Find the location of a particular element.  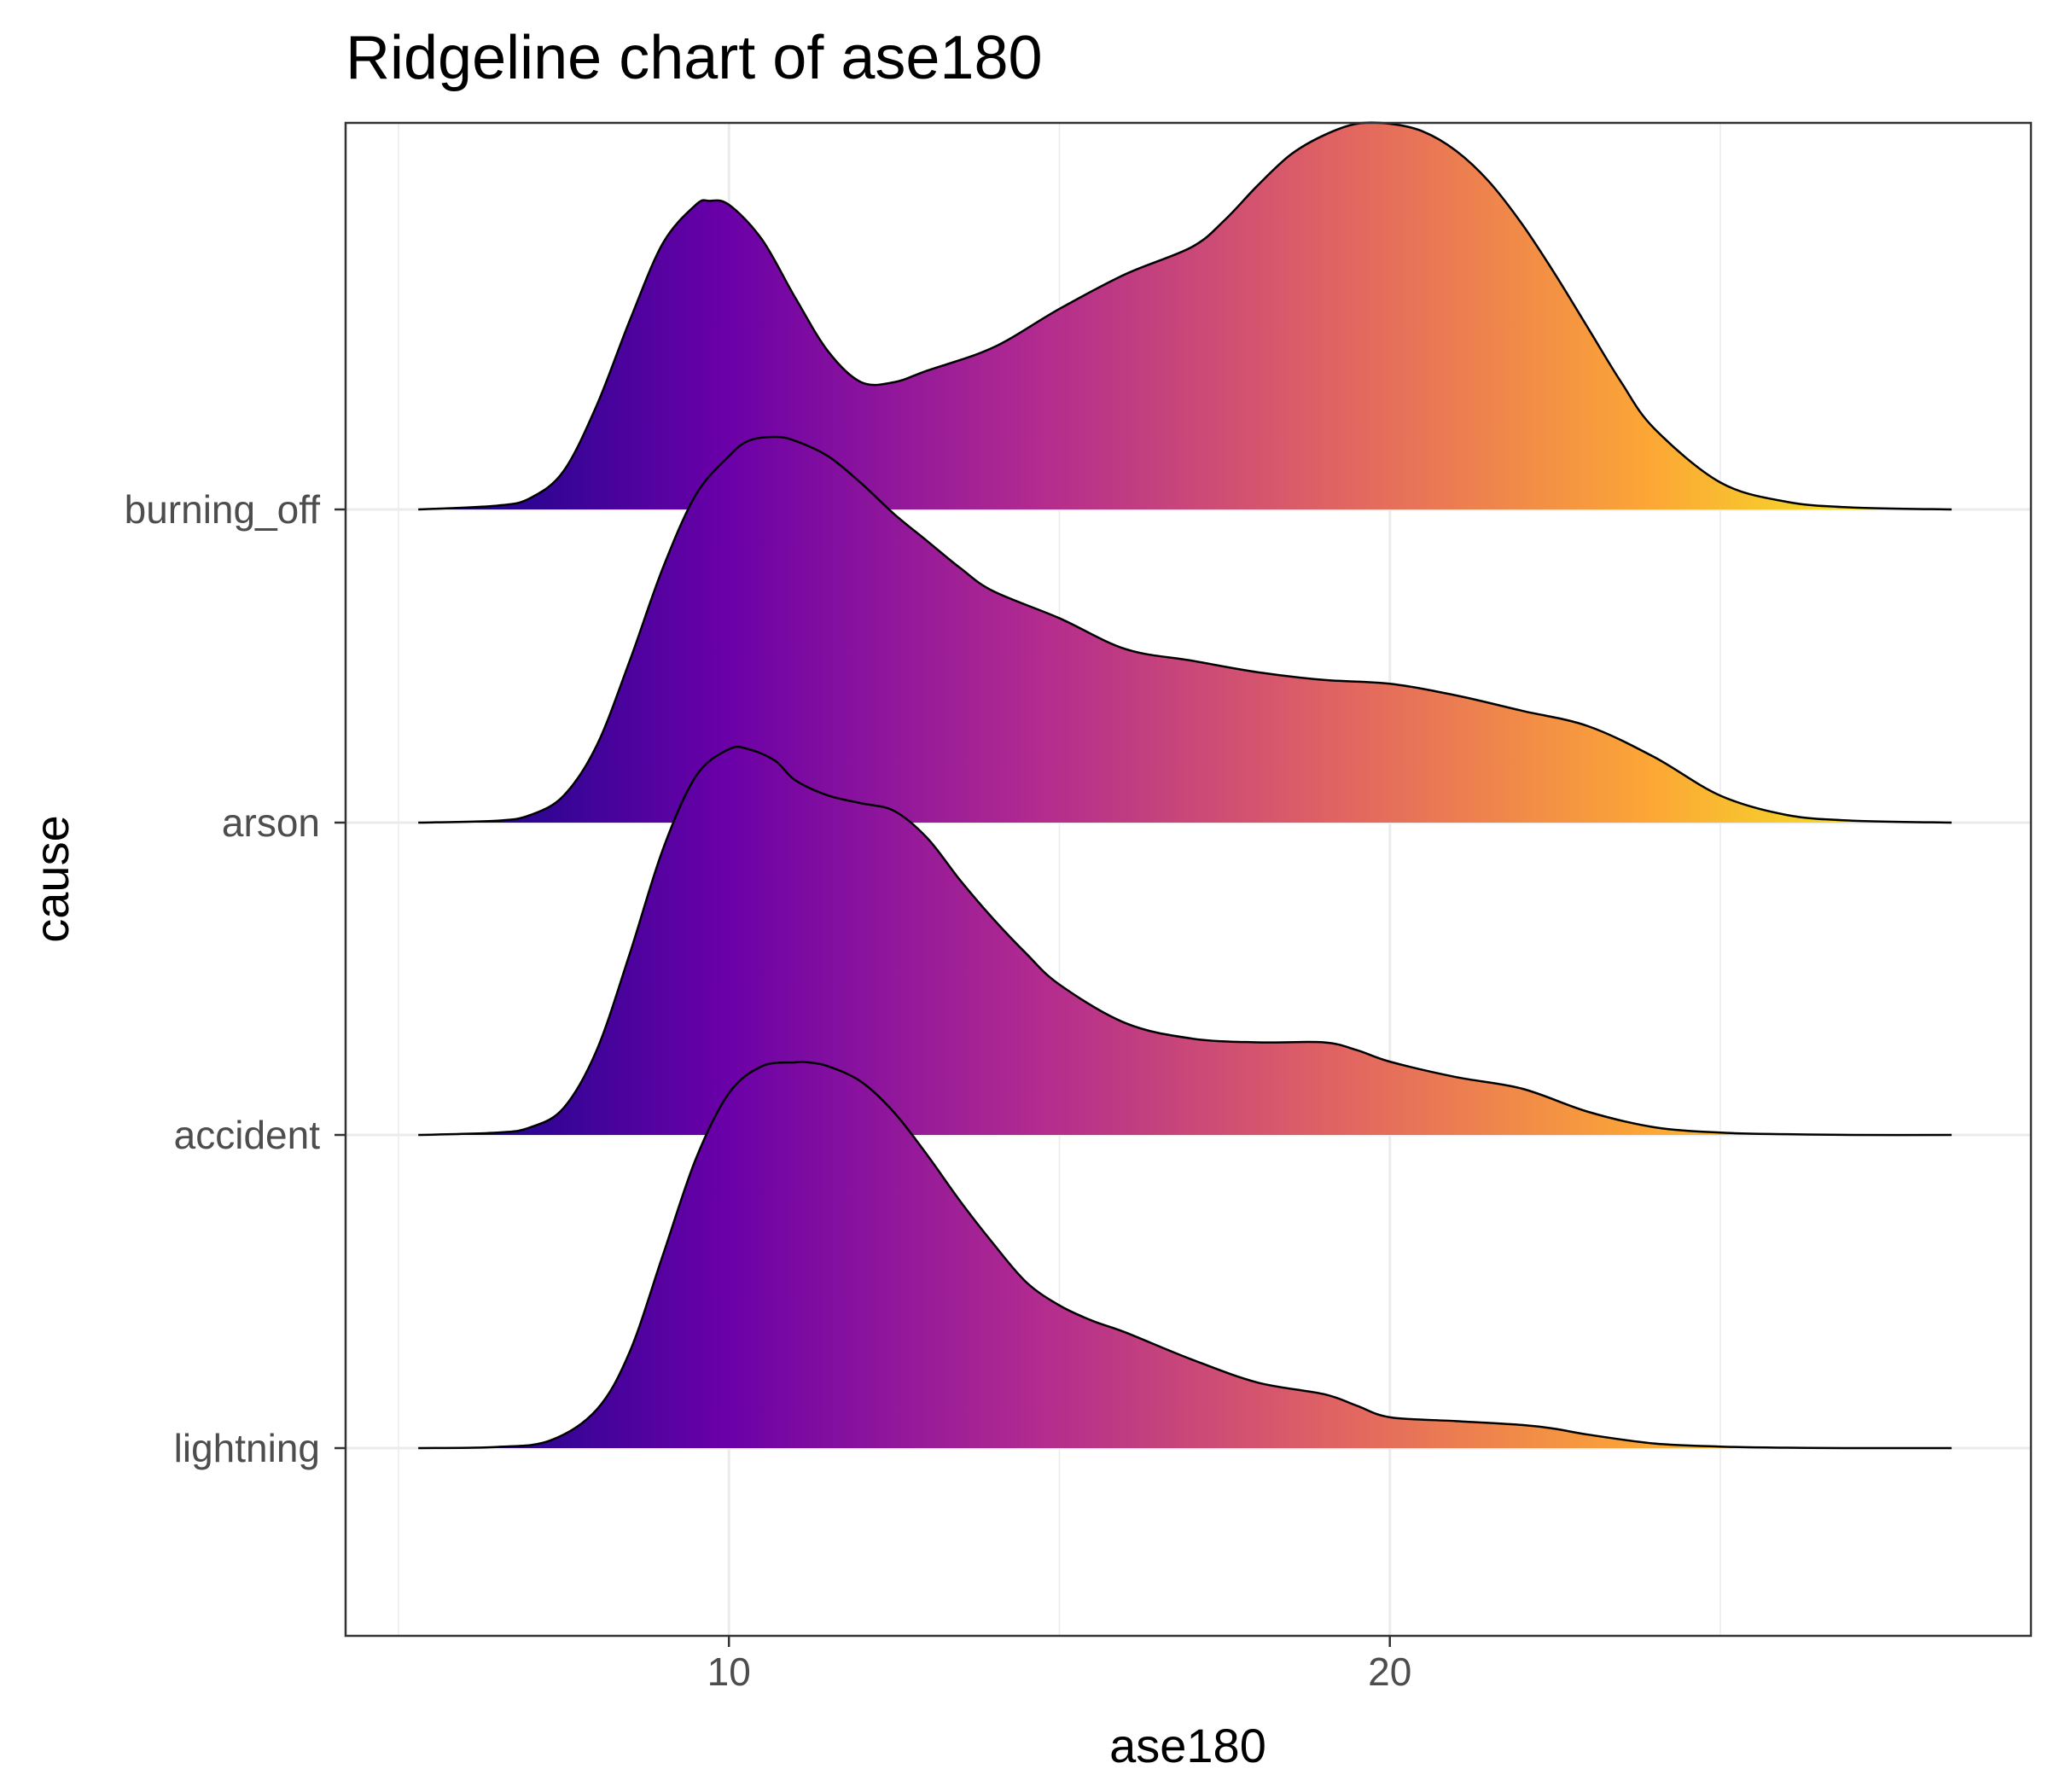

x-tick-label: 20 is located at coordinates (1389, 1671).